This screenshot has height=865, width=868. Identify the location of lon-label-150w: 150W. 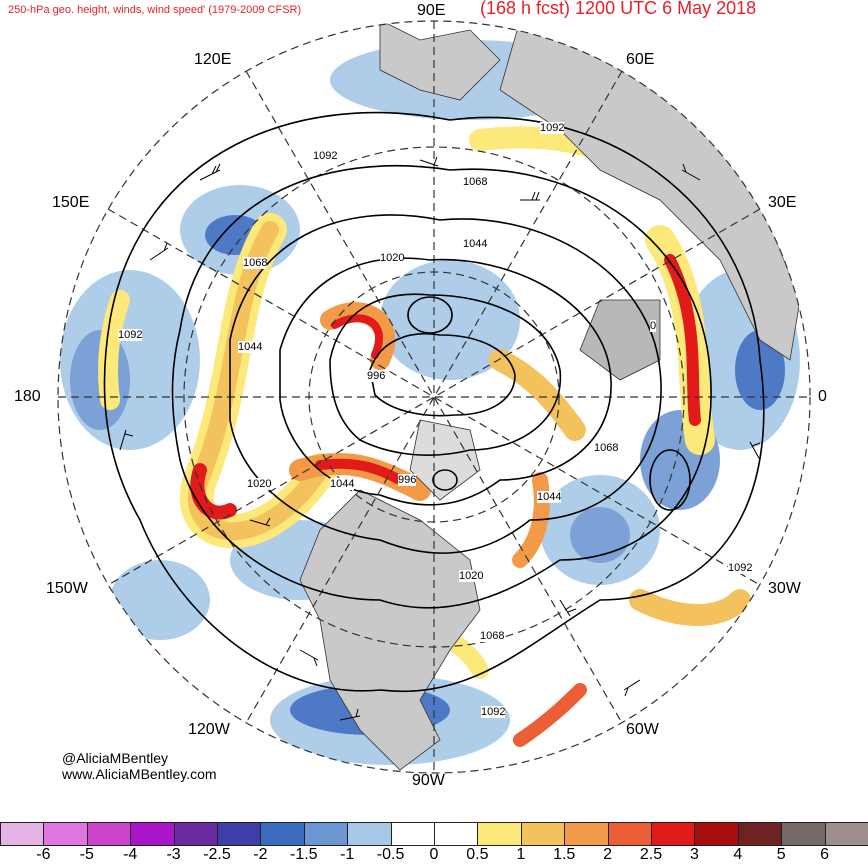
(67, 588).